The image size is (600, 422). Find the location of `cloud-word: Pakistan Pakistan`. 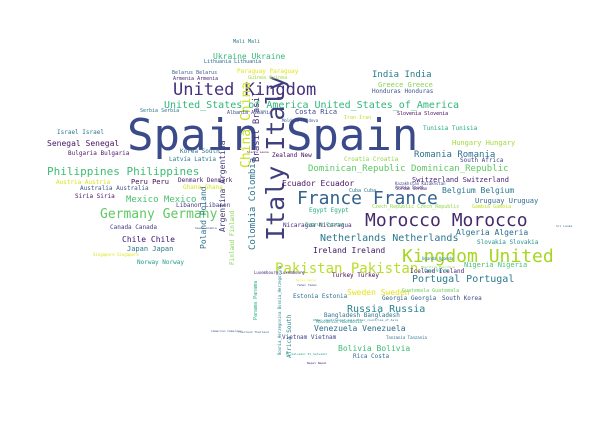

cloud-word: Pakistan Pakistan is located at coordinates (347, 269).